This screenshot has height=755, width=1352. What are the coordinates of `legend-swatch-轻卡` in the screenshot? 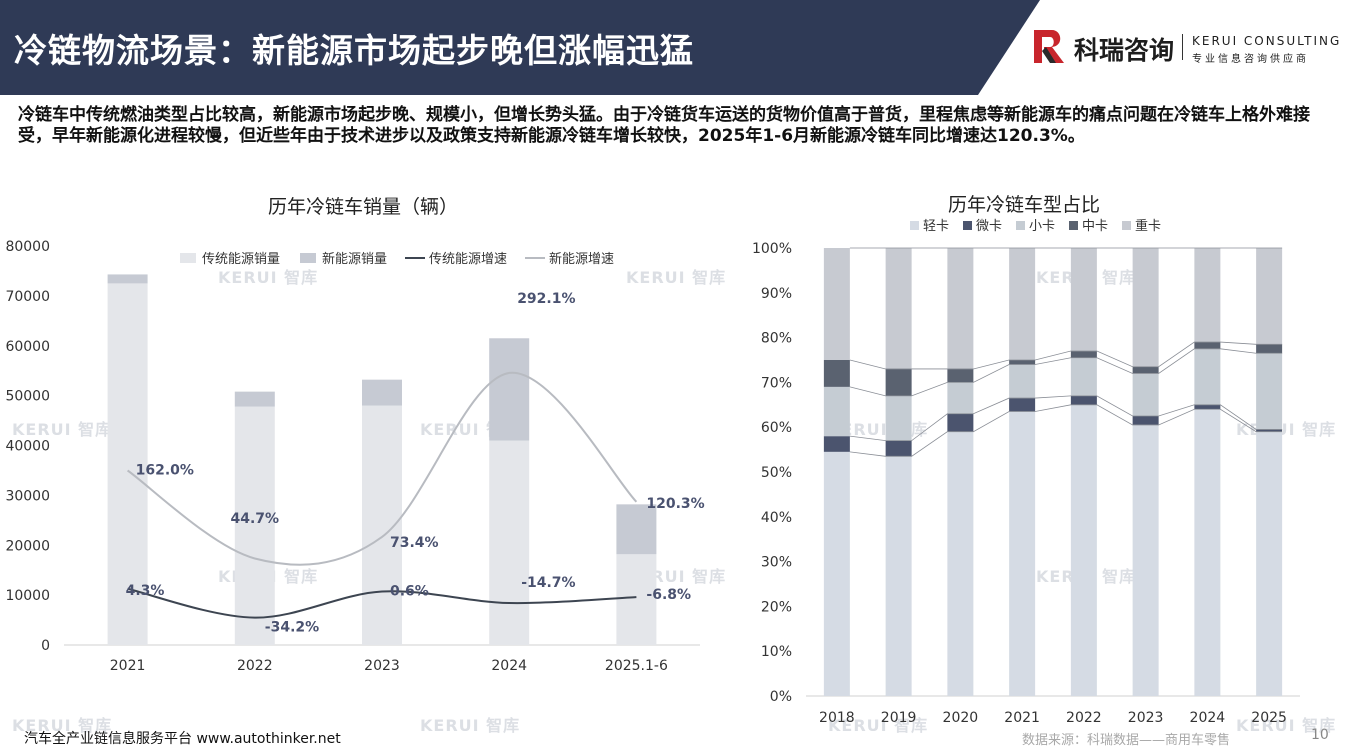 It's located at (914, 225).